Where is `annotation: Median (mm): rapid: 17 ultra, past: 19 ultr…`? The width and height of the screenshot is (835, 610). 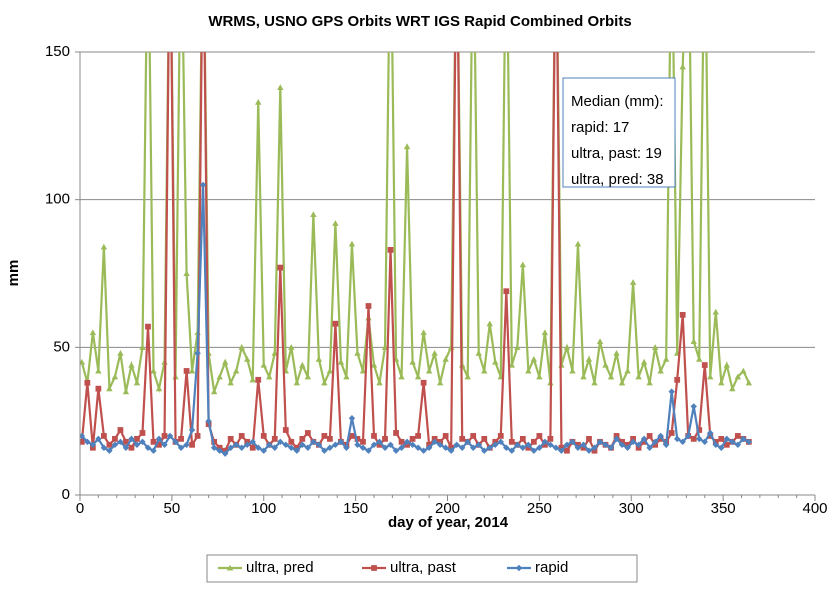 annotation: Median (mm): rapid: 17 ultra, past: 19 ultr… is located at coordinates (617, 140).